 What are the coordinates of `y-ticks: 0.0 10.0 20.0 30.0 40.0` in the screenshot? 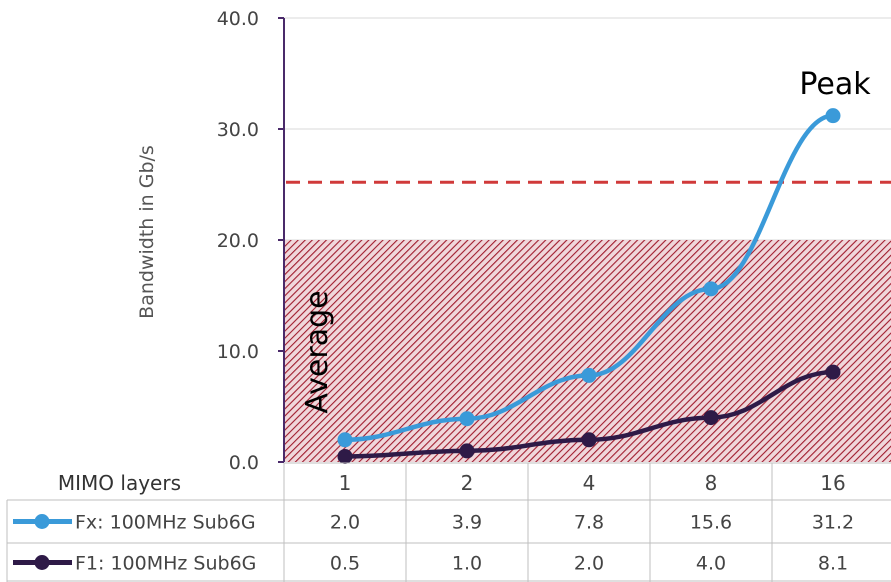 It's located at (250, 241).